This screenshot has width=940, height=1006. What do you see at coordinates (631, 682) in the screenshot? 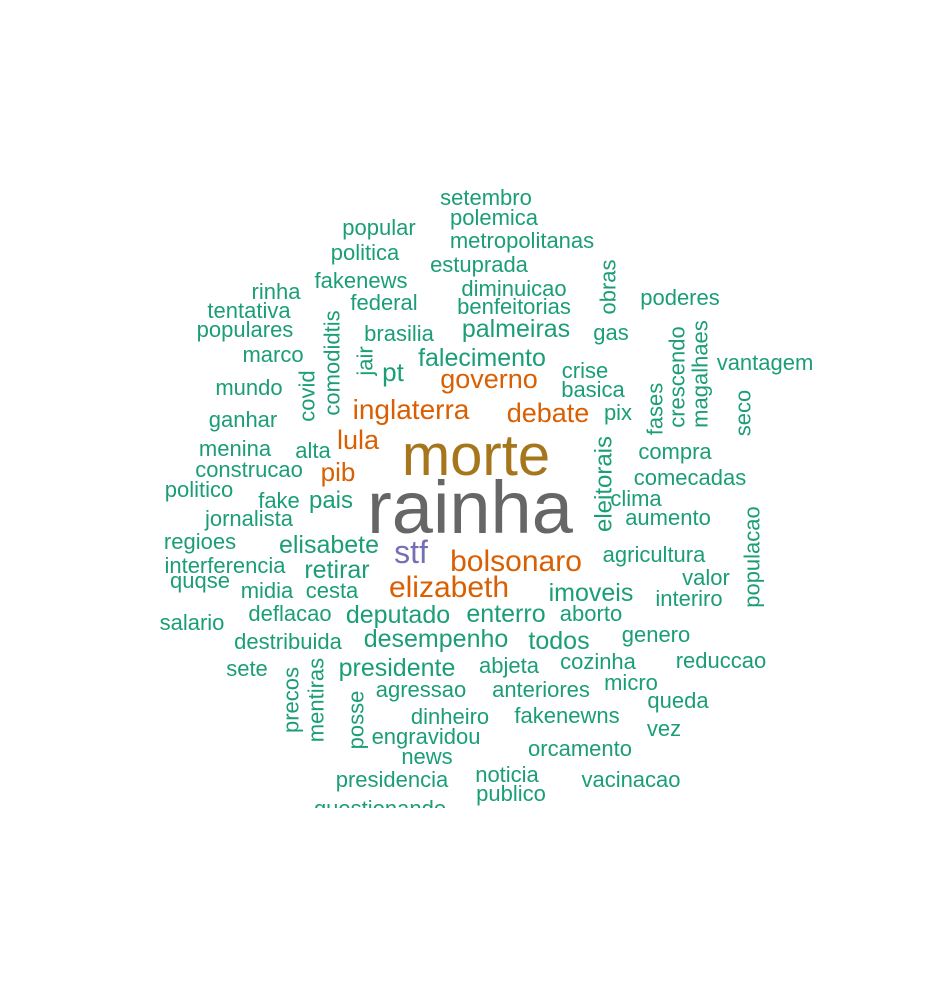
I see `word-micro: micro` at bounding box center [631, 682].